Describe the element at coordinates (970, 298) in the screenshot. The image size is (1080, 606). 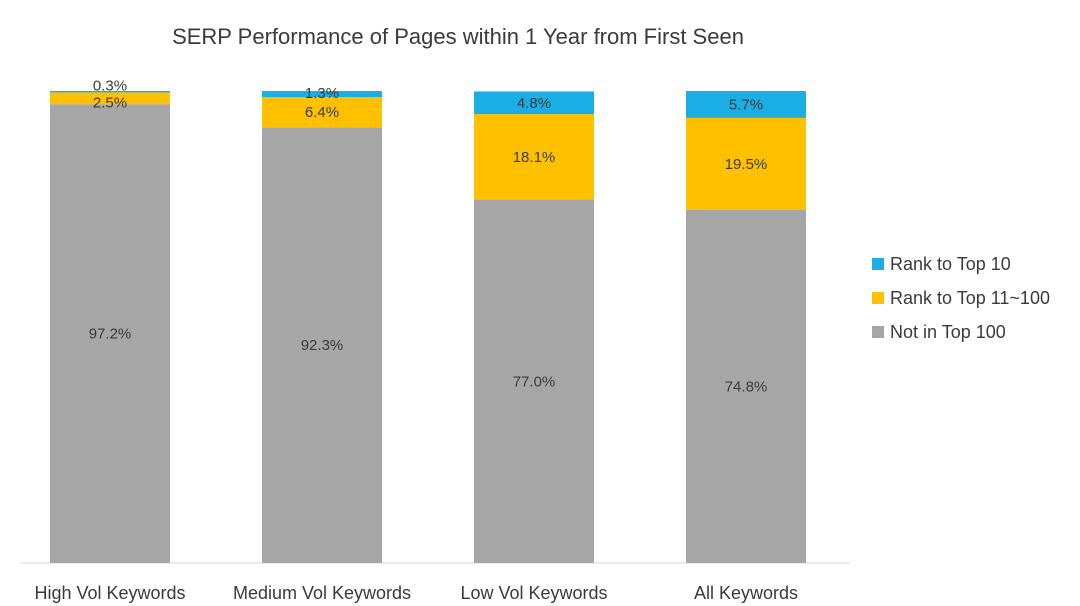
I see `legend-label-rank-to-top-11-100: Rank to Top 11~100` at that location.